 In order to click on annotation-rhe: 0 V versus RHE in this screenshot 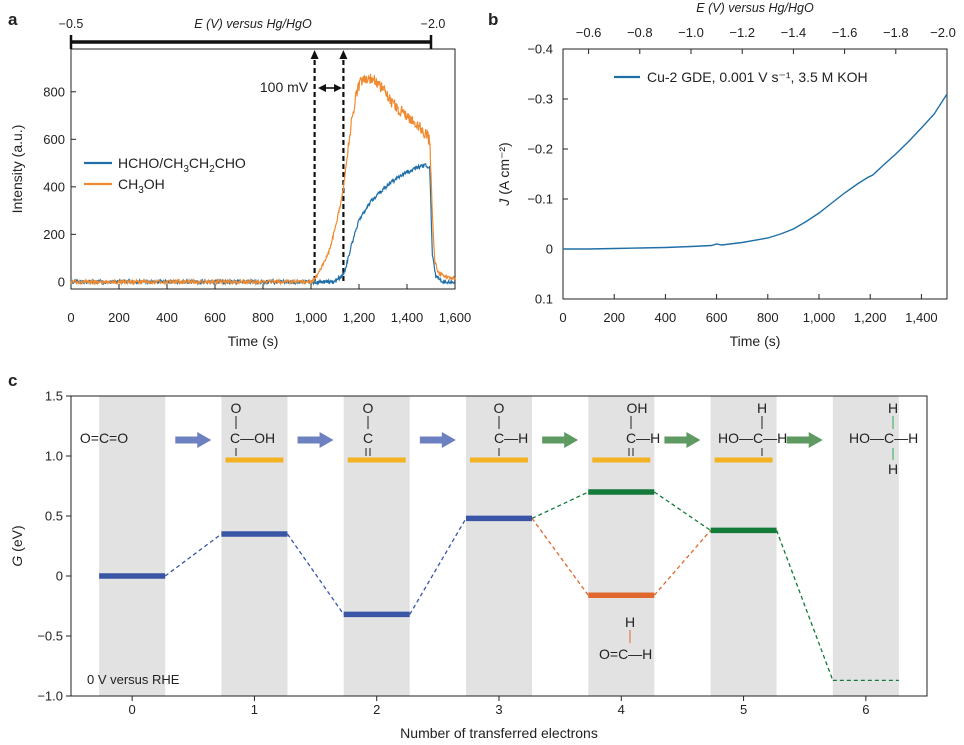, I will do `click(133, 679)`.